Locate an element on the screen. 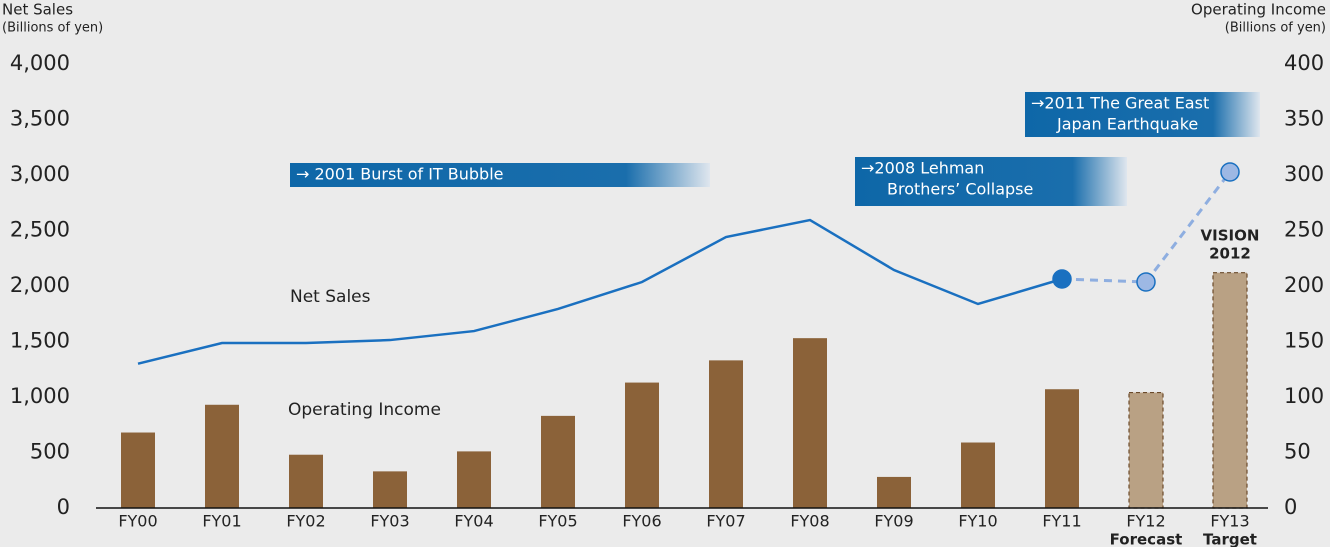  x-tick-label: FY09 is located at coordinates (893, 521).